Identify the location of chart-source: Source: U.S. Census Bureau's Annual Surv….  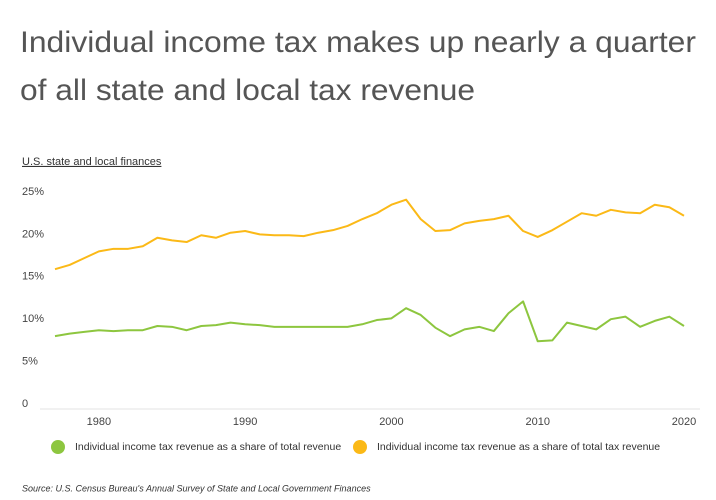
(196, 488).